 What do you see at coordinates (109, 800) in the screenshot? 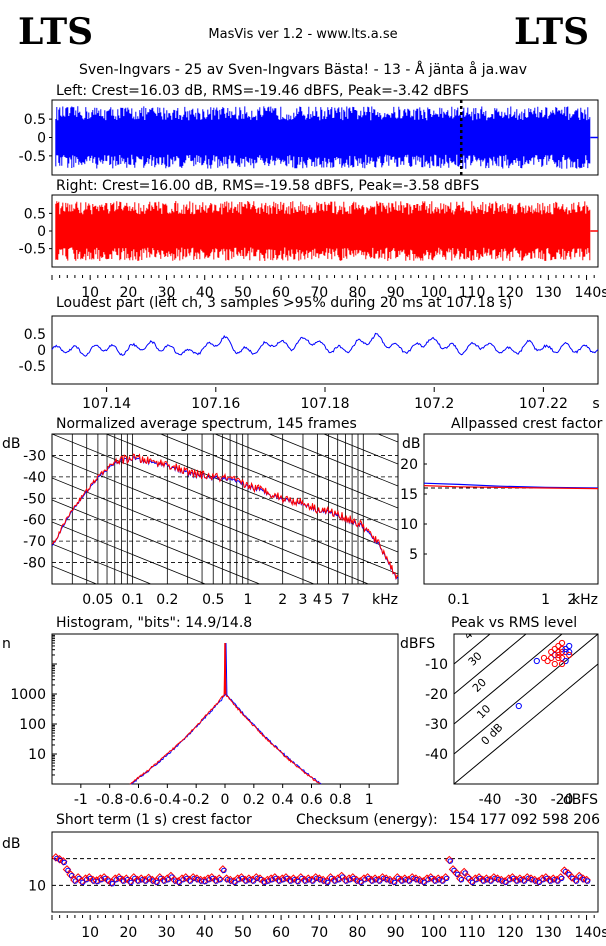
I see `x-tick-label: -0.8` at bounding box center [109, 800].